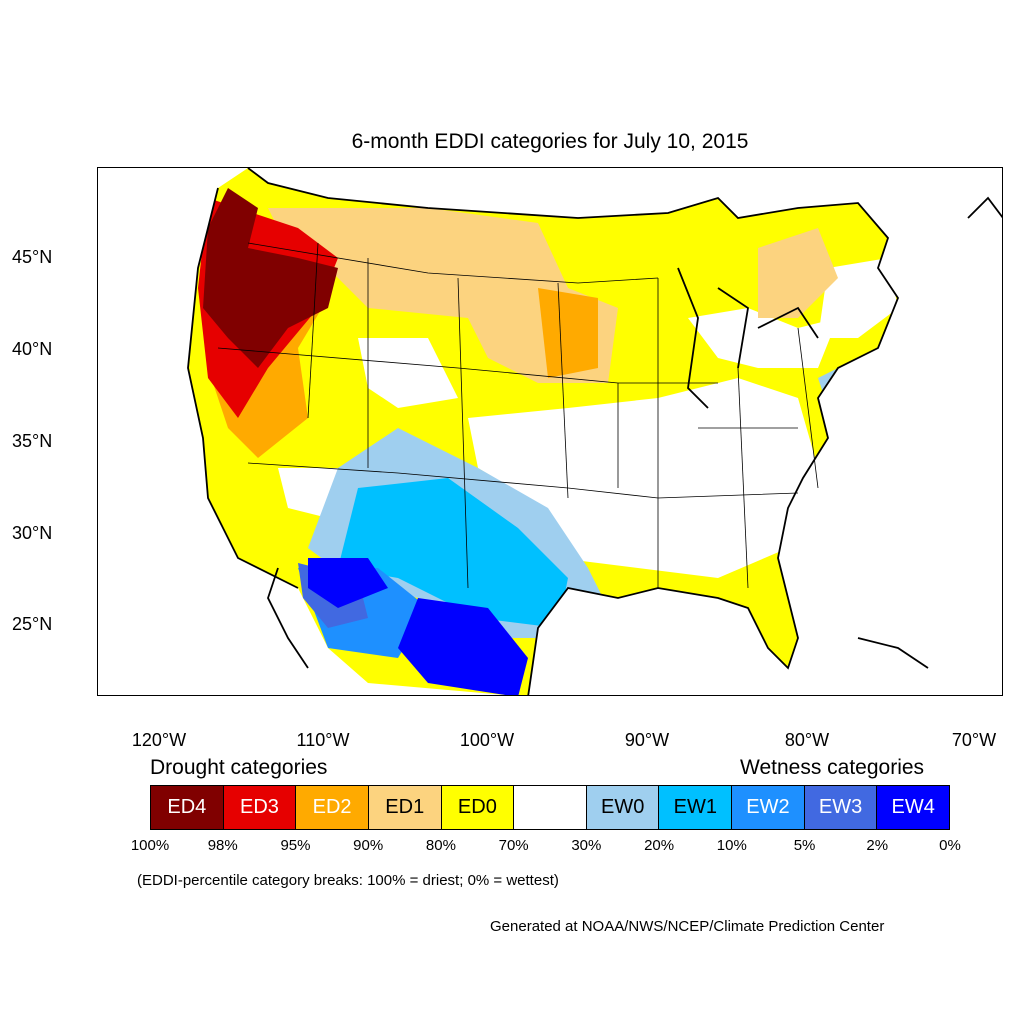  What do you see at coordinates (159, 740) in the screenshot?
I see `lon-label-120: 120°W` at bounding box center [159, 740].